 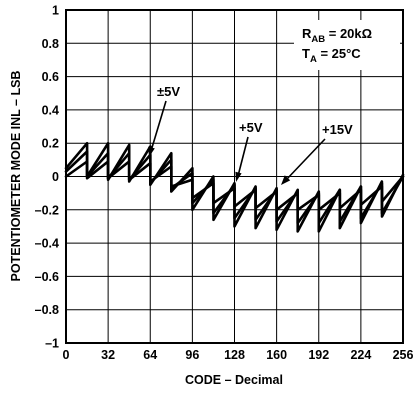 I want to click on label-p15v: +15V, so click(x=337, y=129).